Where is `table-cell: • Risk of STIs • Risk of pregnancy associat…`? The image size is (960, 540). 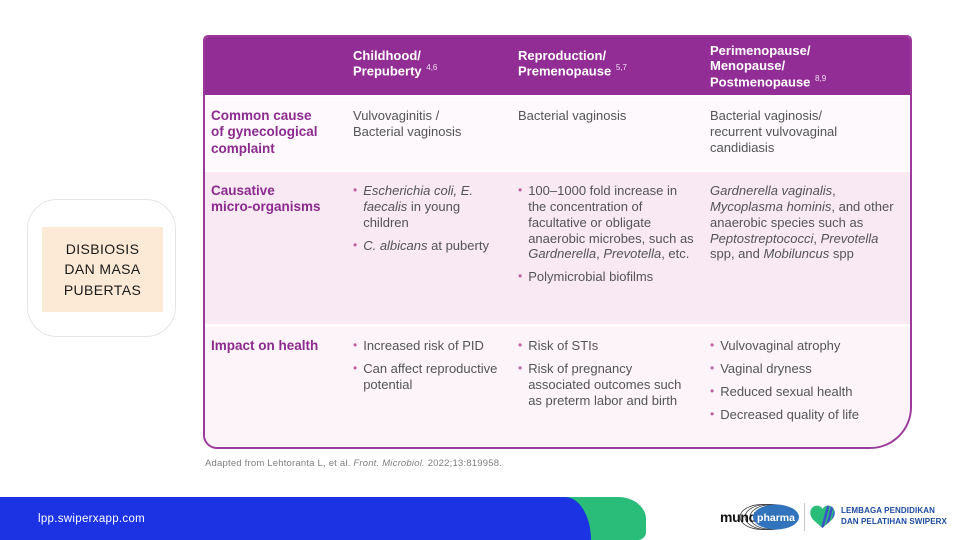 table-cell: • Risk of STIs • Risk of pregnancy associat… is located at coordinates (609, 387).